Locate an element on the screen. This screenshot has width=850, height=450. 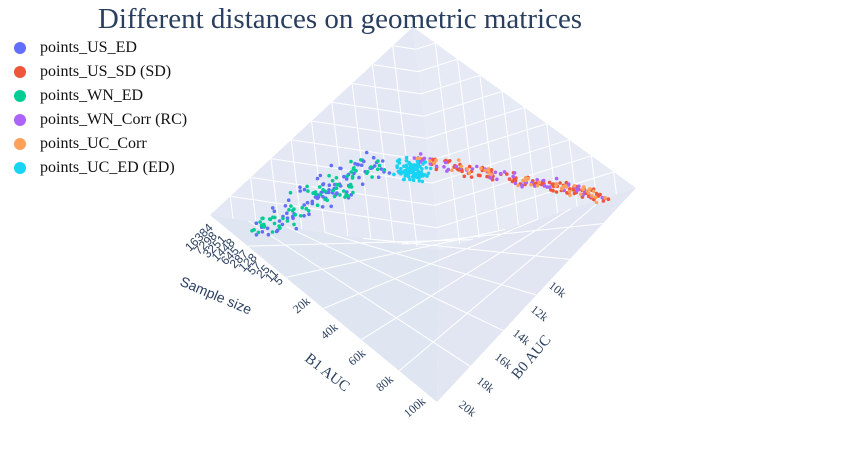
x-tick-label: 20k is located at coordinates (467, 408).